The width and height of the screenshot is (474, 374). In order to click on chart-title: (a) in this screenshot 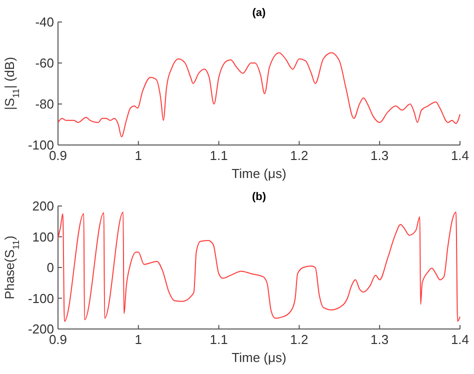, I will do `click(259, 13)`.